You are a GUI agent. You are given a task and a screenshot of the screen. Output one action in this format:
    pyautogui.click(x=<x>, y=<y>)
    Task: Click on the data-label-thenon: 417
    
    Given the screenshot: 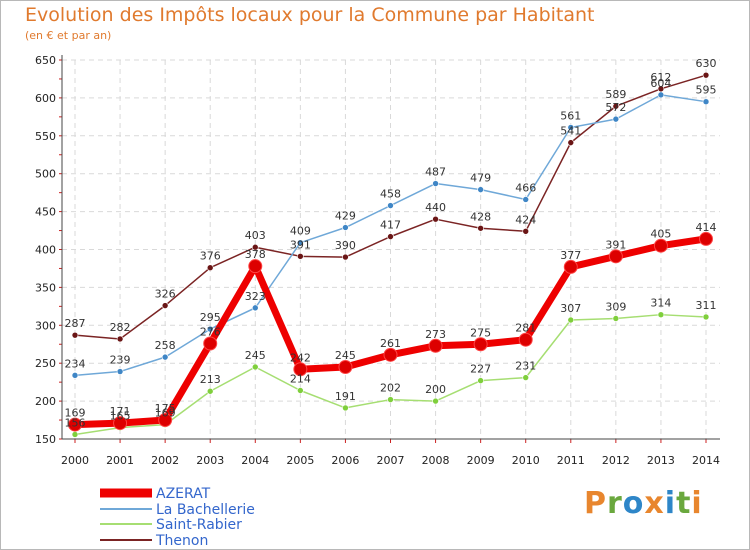 What is the action you would take?
    pyautogui.click(x=390, y=225)
    